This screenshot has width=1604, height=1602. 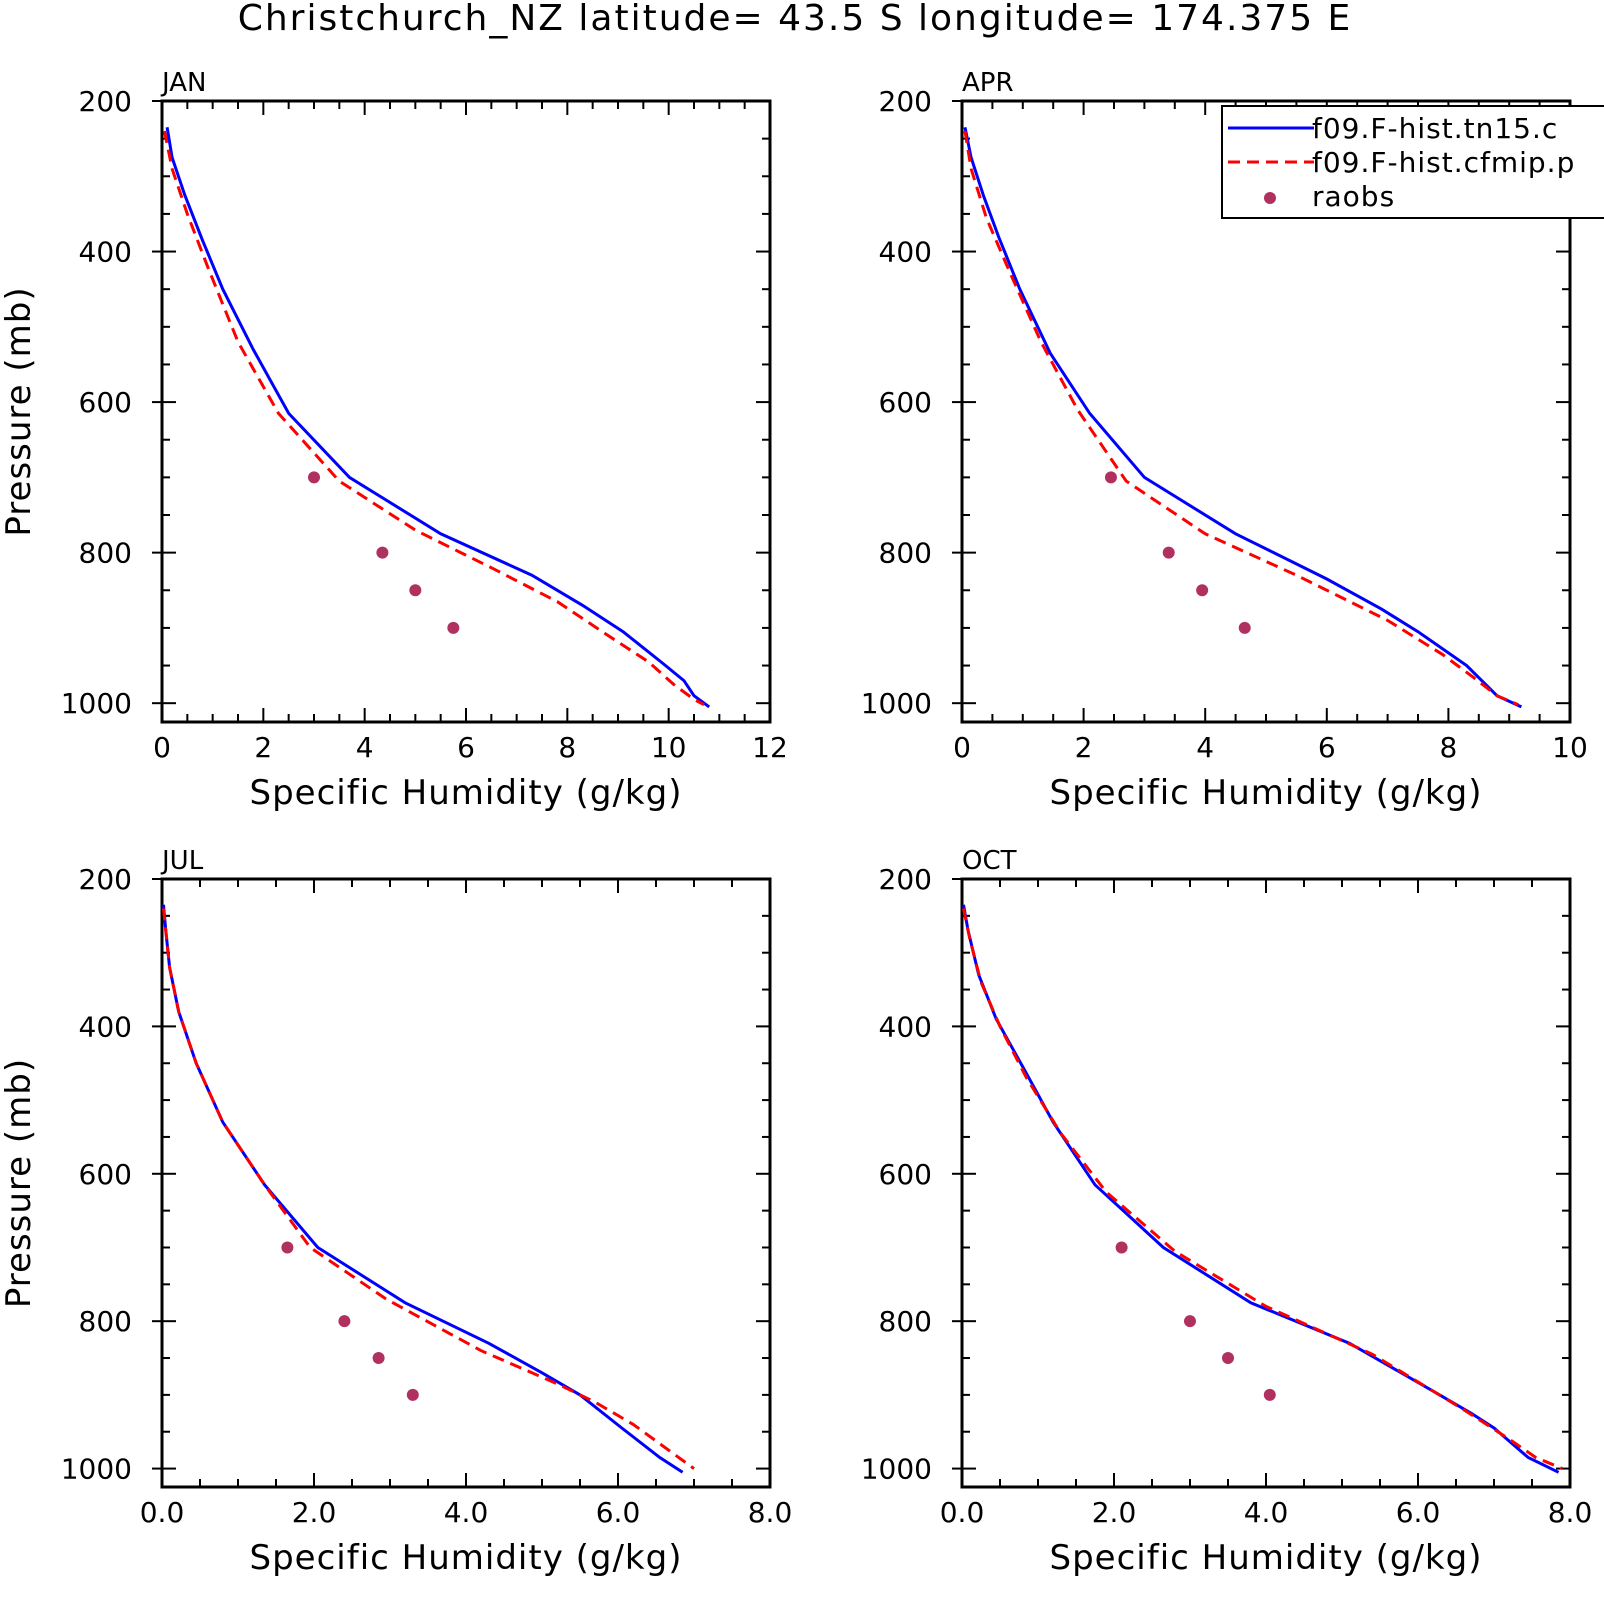 What do you see at coordinates (1270, 198) in the screenshot?
I see `legend-marker-raobs` at bounding box center [1270, 198].